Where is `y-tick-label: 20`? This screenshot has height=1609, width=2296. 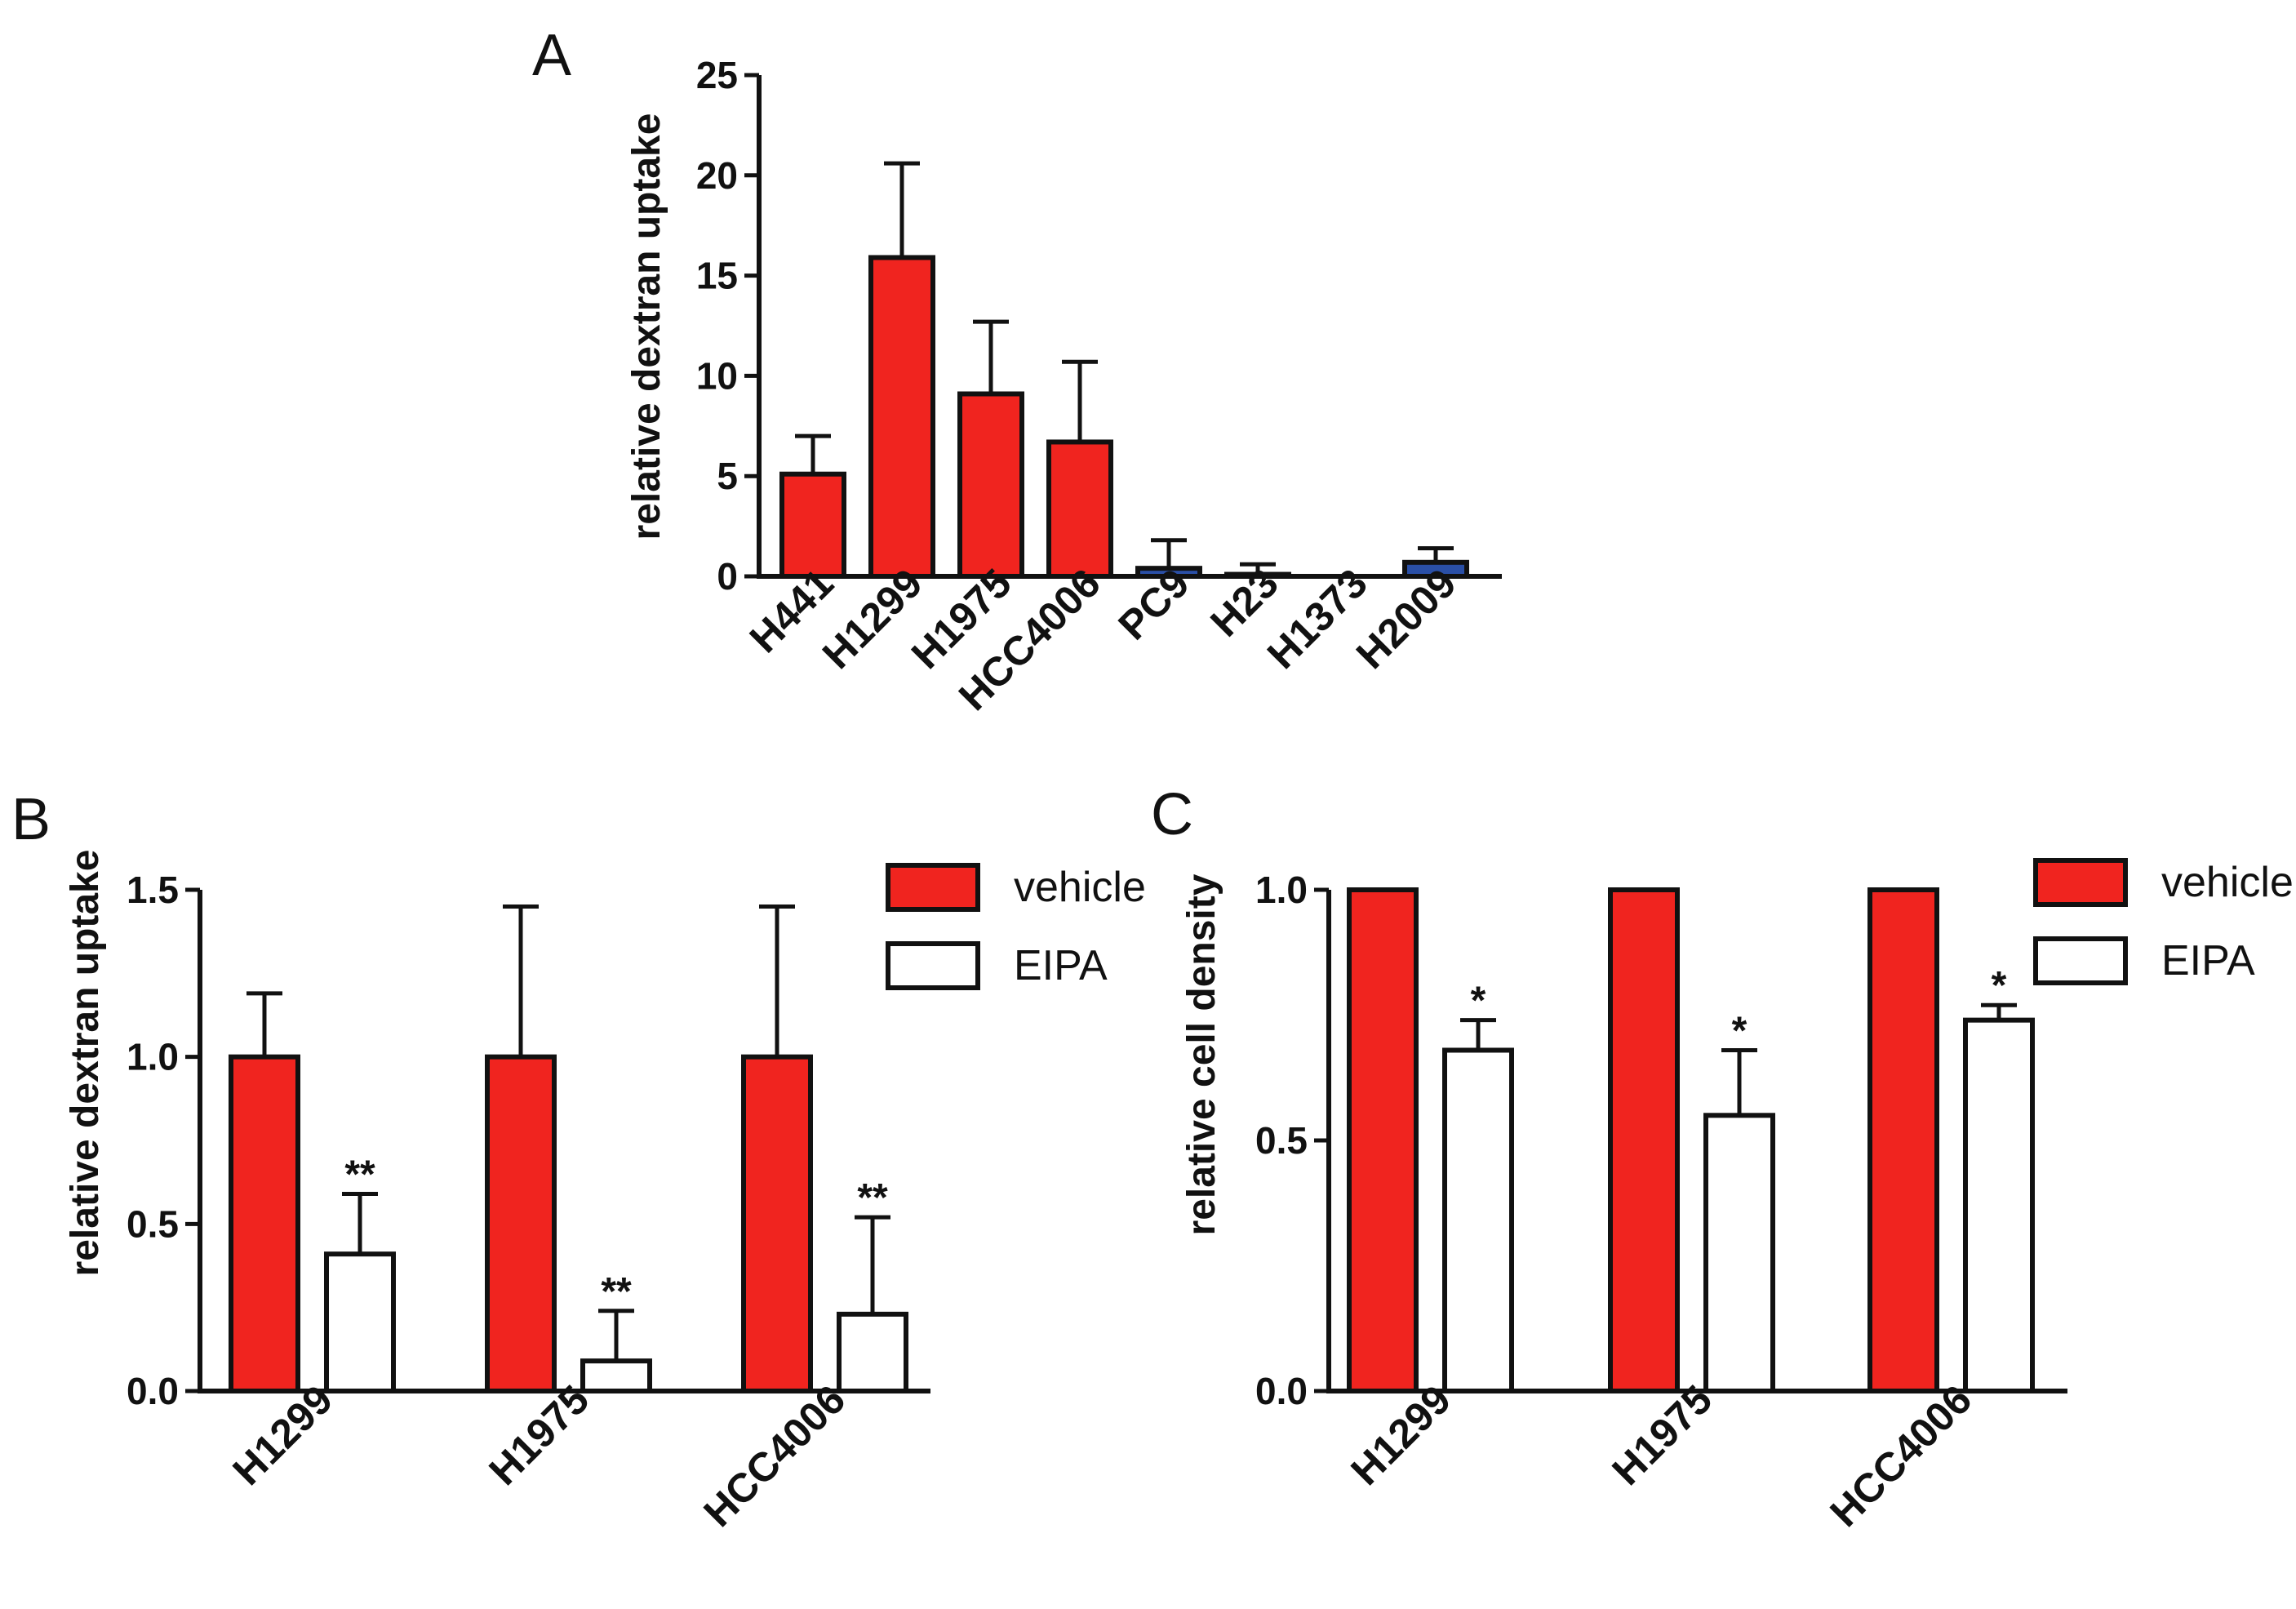 y-tick-label: 20 is located at coordinates (717, 175).